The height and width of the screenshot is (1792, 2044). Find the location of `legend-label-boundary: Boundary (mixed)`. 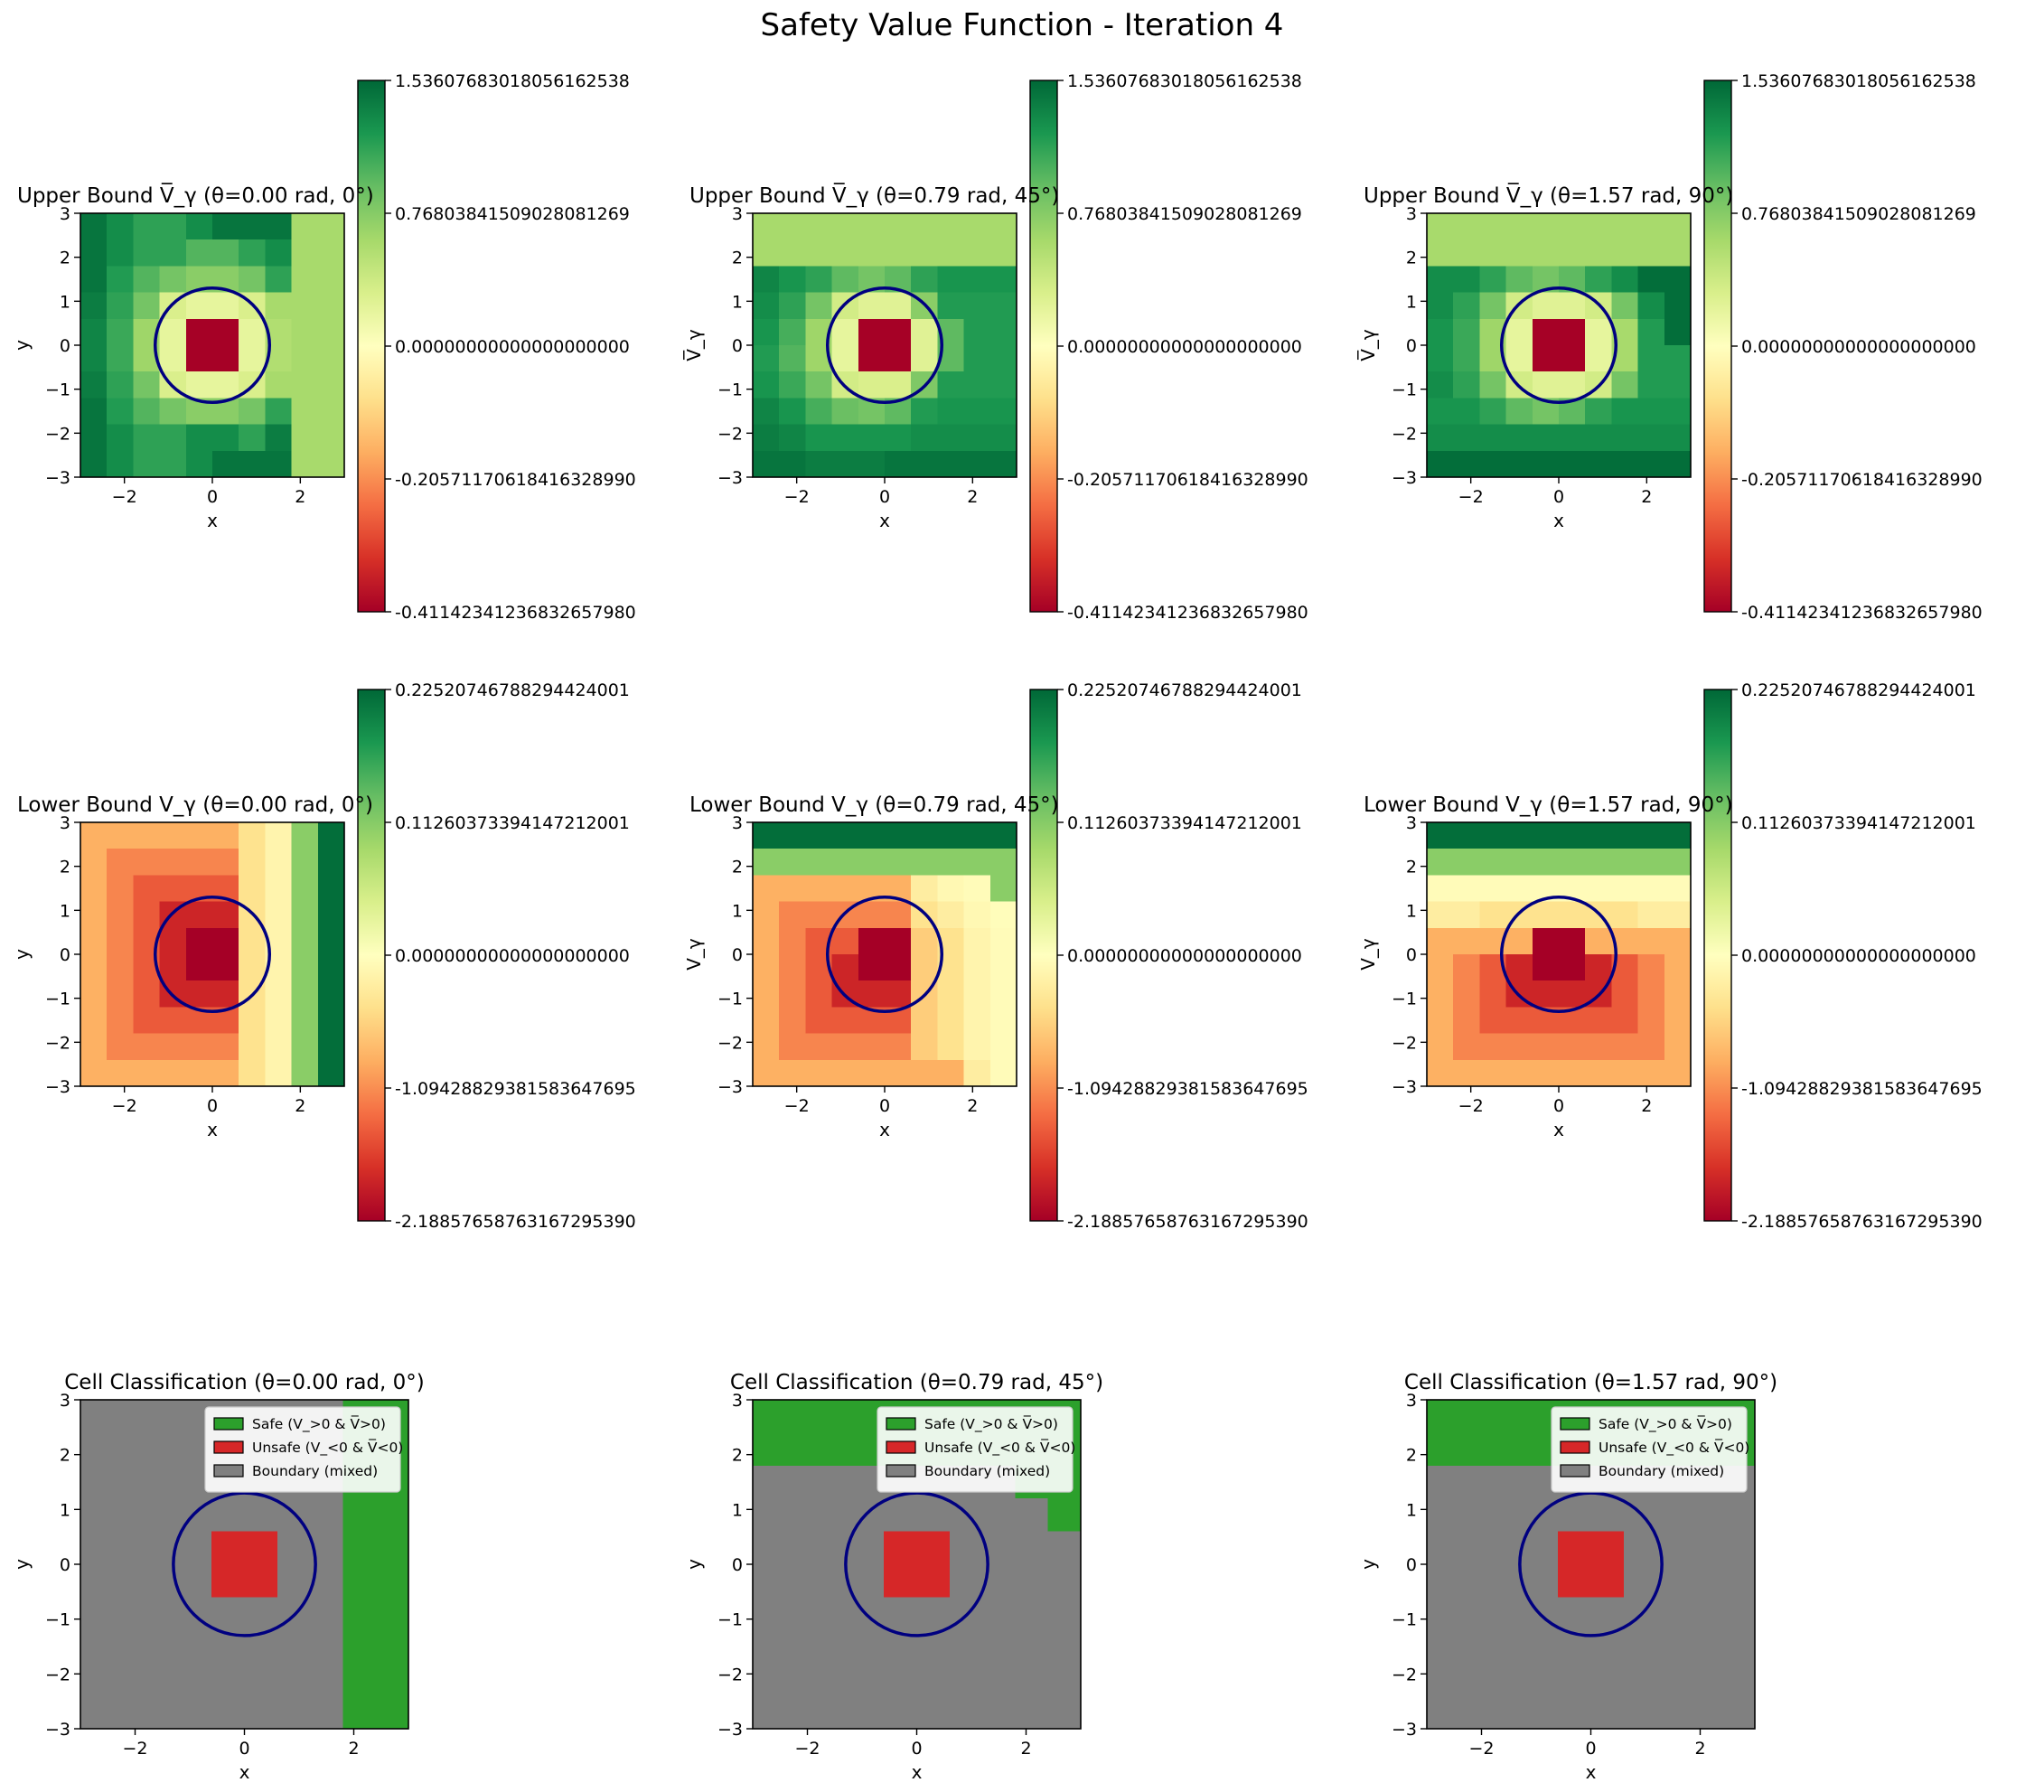

legend-label-boundary: Boundary (mixed) is located at coordinates (1662, 1471).